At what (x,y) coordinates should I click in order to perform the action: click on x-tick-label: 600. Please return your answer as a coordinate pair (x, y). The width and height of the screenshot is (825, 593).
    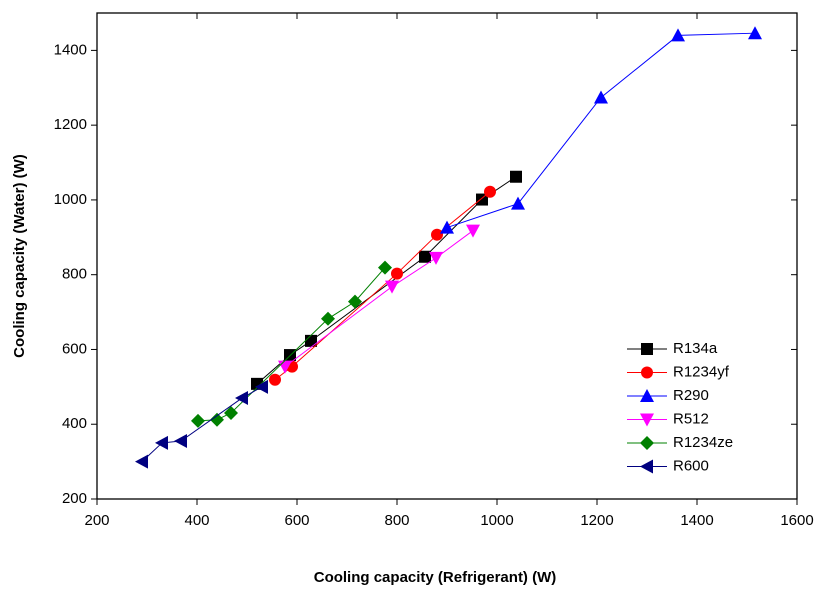
    Looking at the image, I should click on (296, 520).